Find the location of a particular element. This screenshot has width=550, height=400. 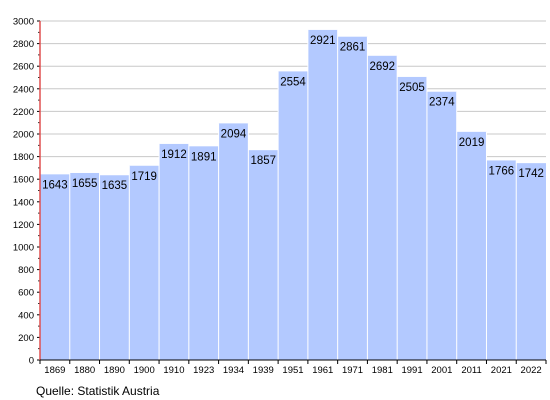

y-tick-label: 1600 is located at coordinates (23, 180).